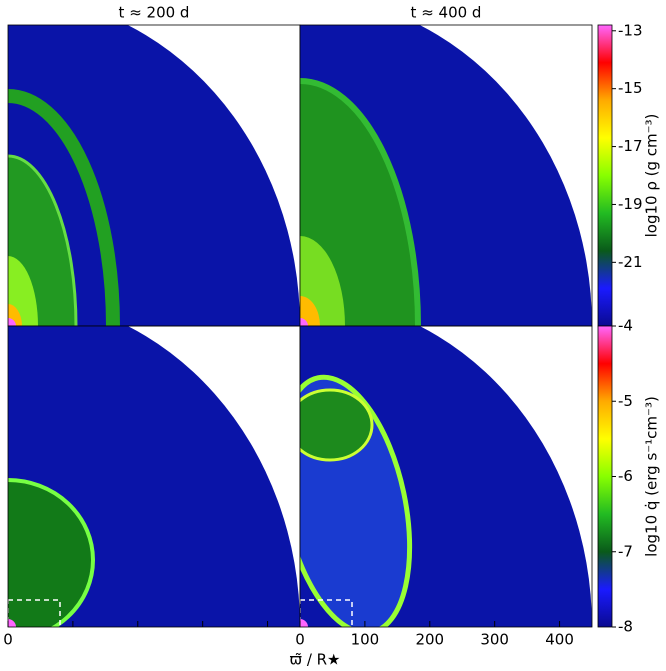  I want to click on column-title: t ≈ 400 d, so click(446, 13).